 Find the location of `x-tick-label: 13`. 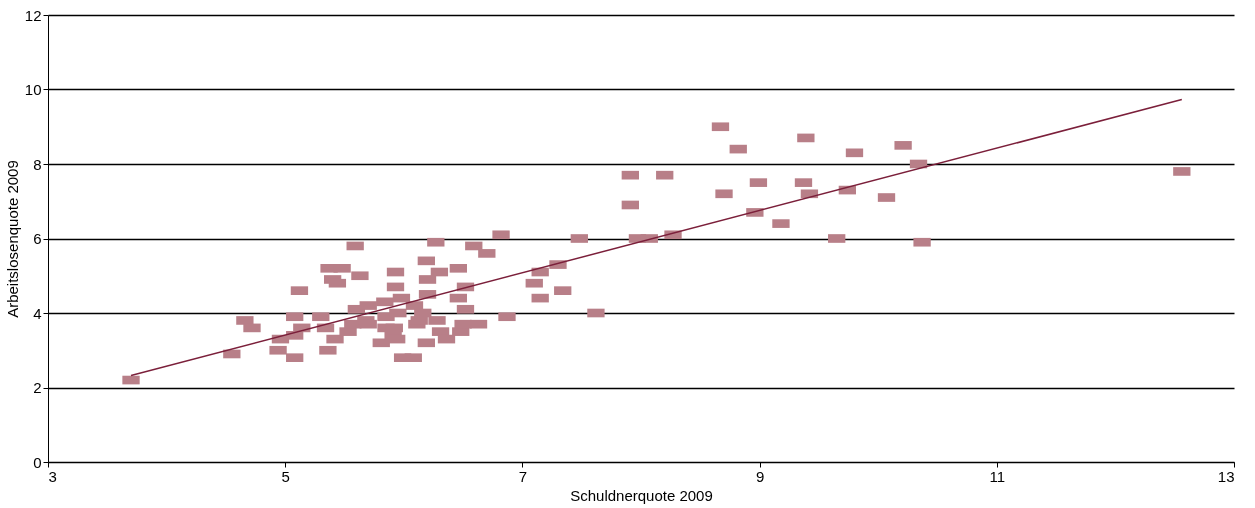

x-tick-label: 13 is located at coordinates (1226, 476).